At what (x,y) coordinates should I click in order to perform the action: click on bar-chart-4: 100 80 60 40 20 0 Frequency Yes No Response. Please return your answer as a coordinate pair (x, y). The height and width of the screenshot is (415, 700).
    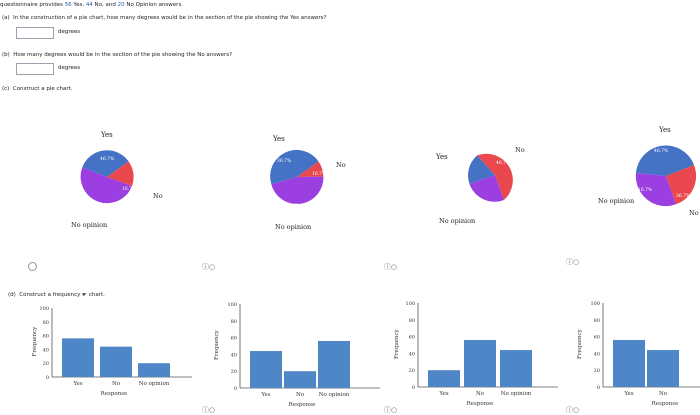
    Looking at the image, I should click on (636, 355).